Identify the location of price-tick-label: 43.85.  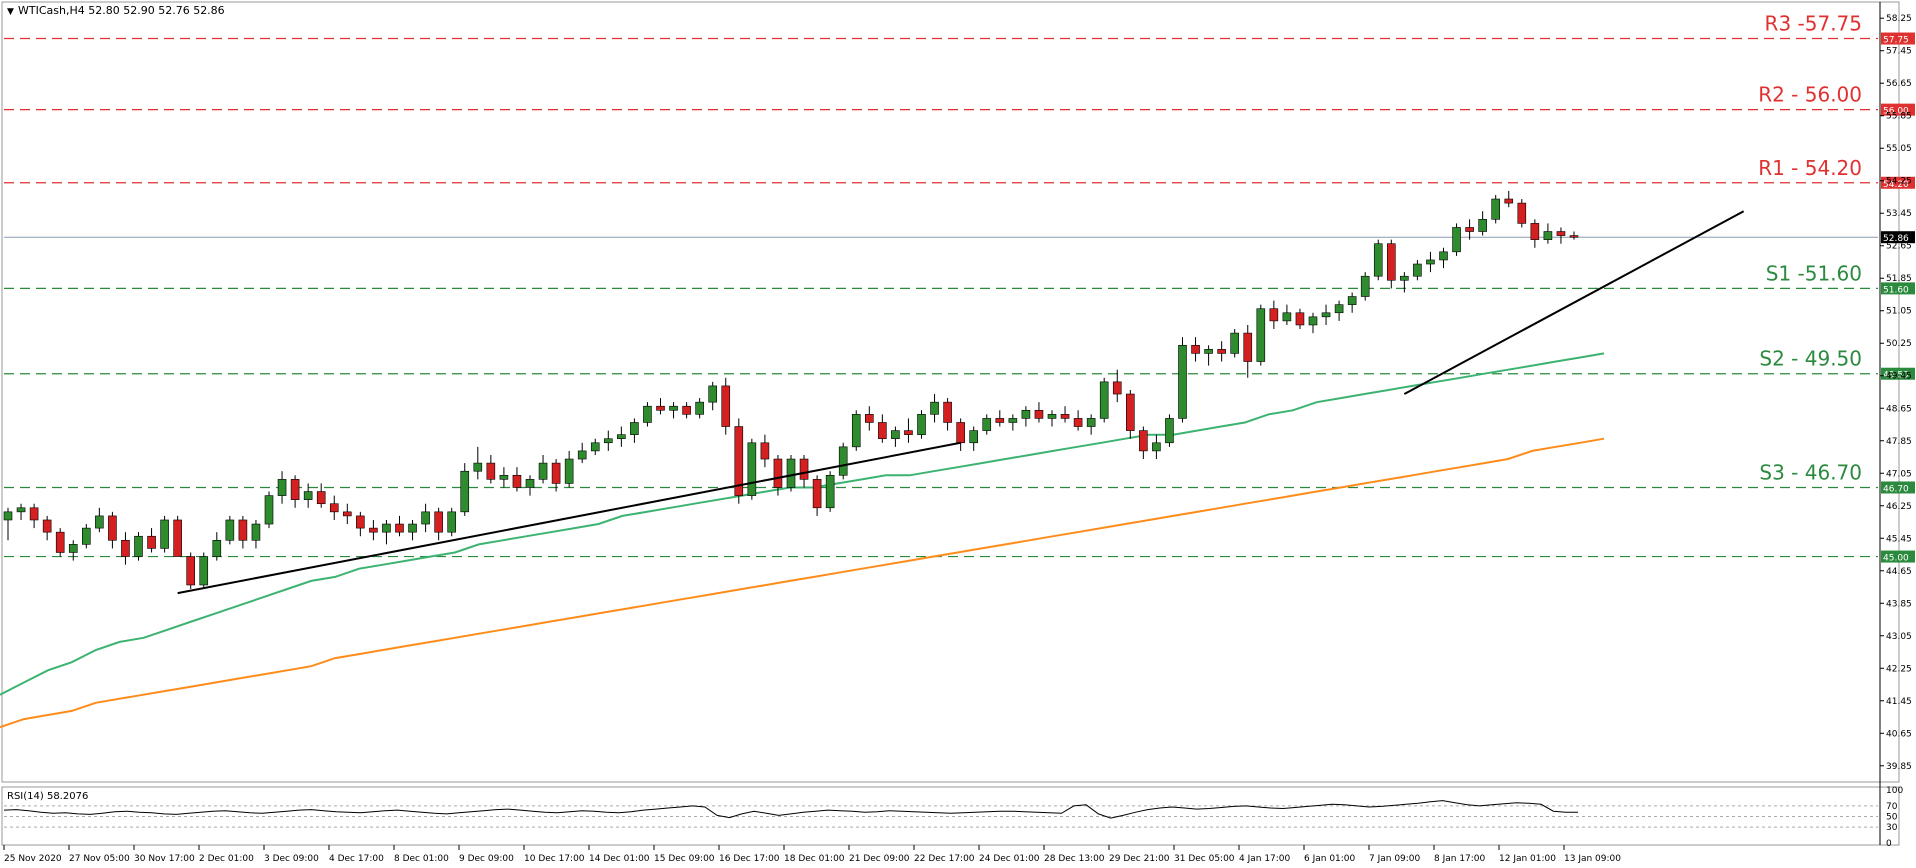
(1899, 604).